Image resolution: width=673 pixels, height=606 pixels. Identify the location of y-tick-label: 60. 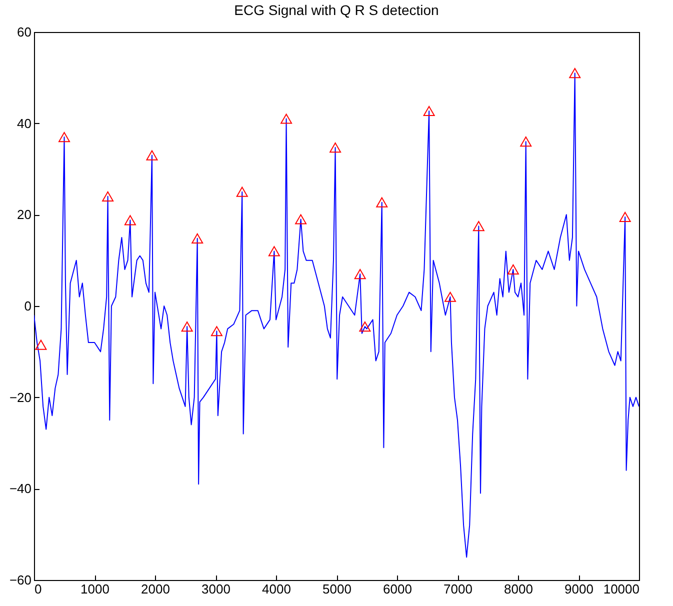
(24, 32).